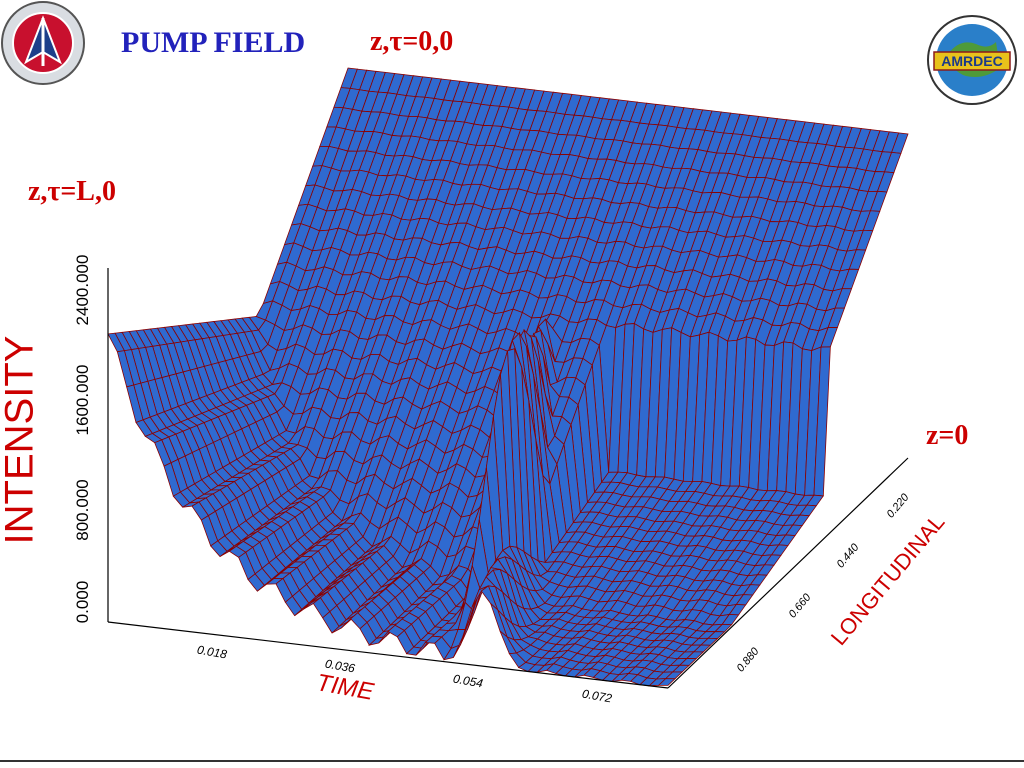  What do you see at coordinates (82, 510) in the screenshot?
I see `y-tick-label: 800.000` at bounding box center [82, 510].